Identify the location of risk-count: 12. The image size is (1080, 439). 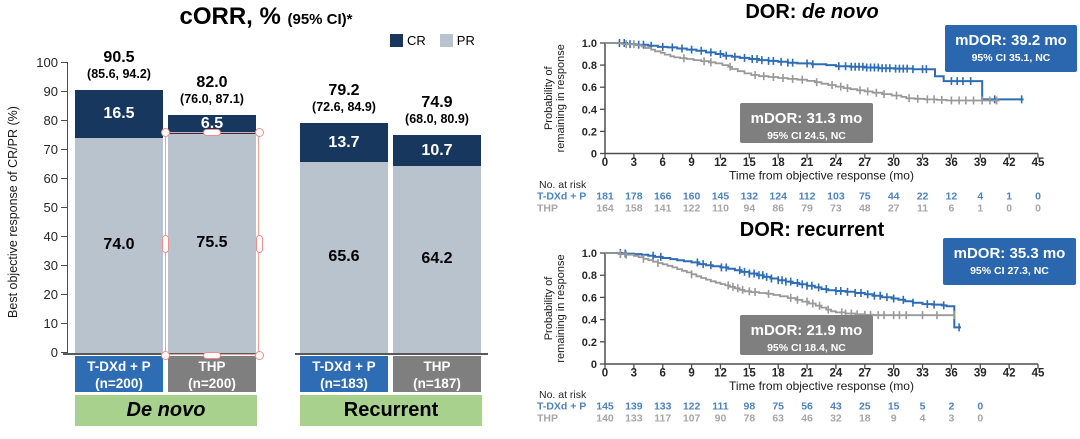
(952, 197).